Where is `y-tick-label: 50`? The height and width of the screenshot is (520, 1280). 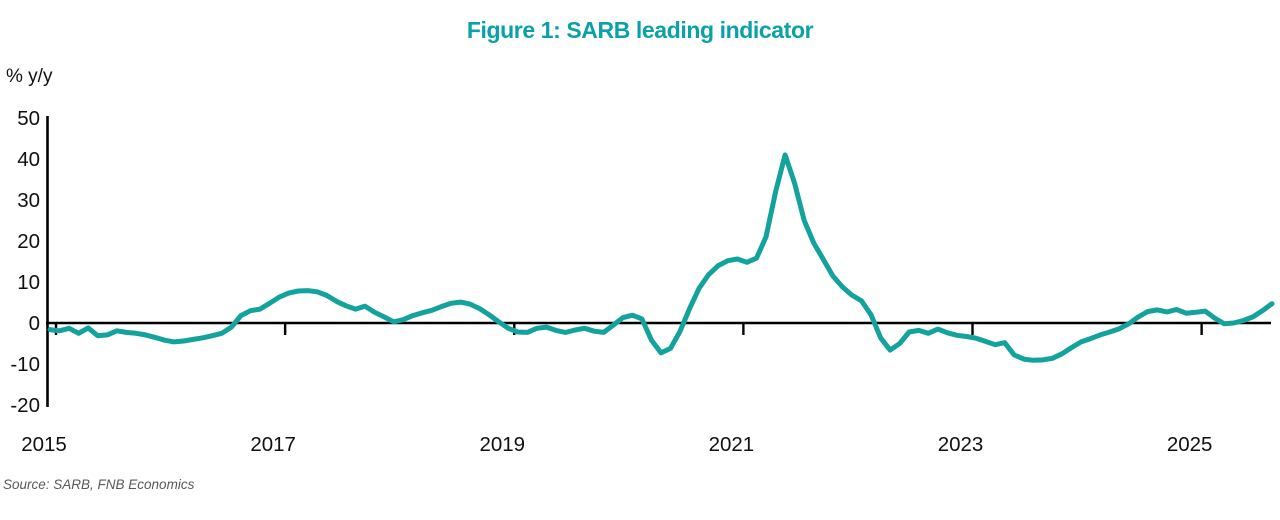
y-tick-label: 50 is located at coordinates (28, 118).